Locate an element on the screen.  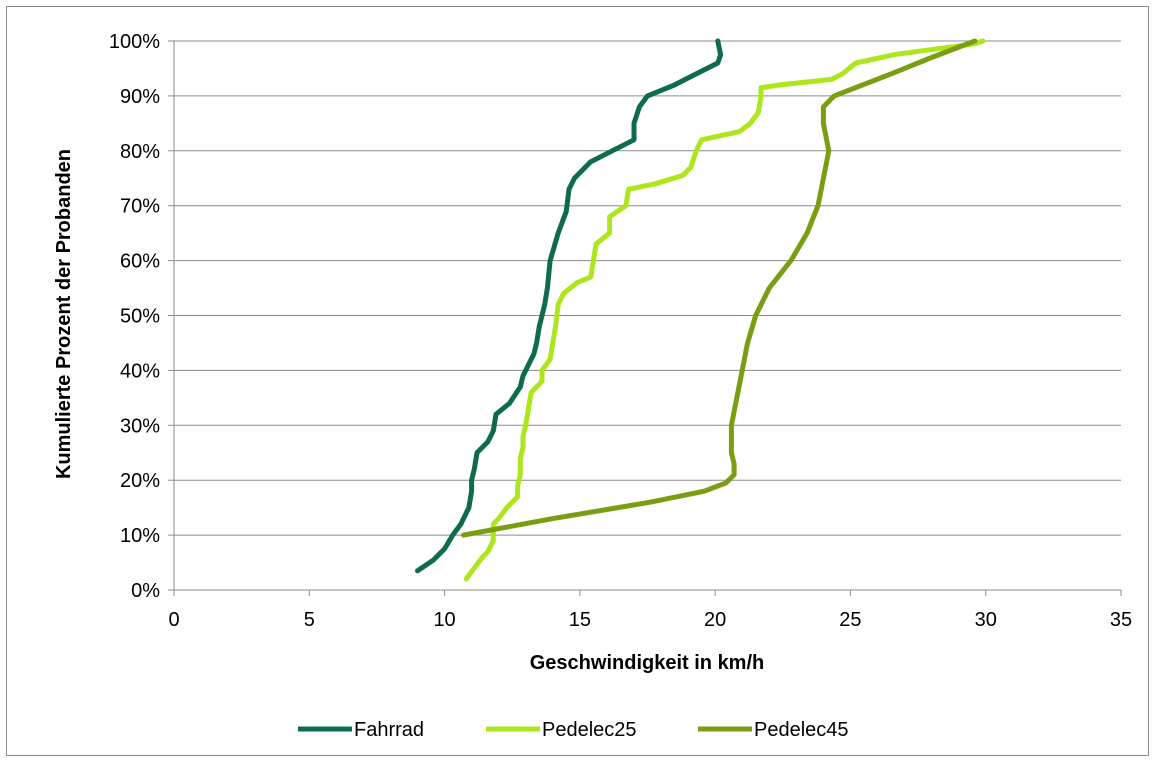
y-tick-label: 50% is located at coordinates (140, 317).